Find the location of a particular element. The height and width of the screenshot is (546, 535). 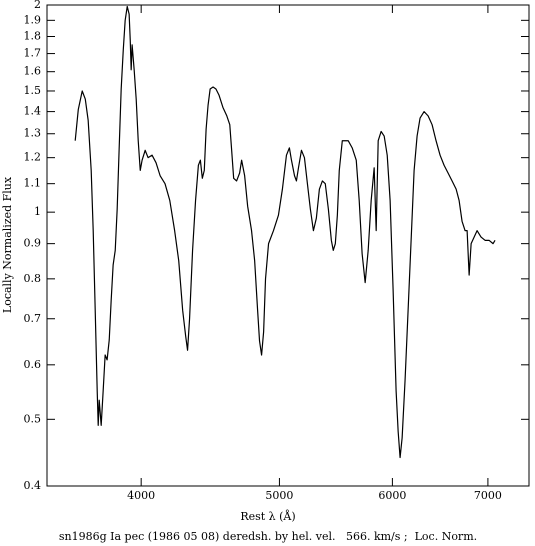

x-axis-label: Rest λ (Å) is located at coordinates (267, 516).